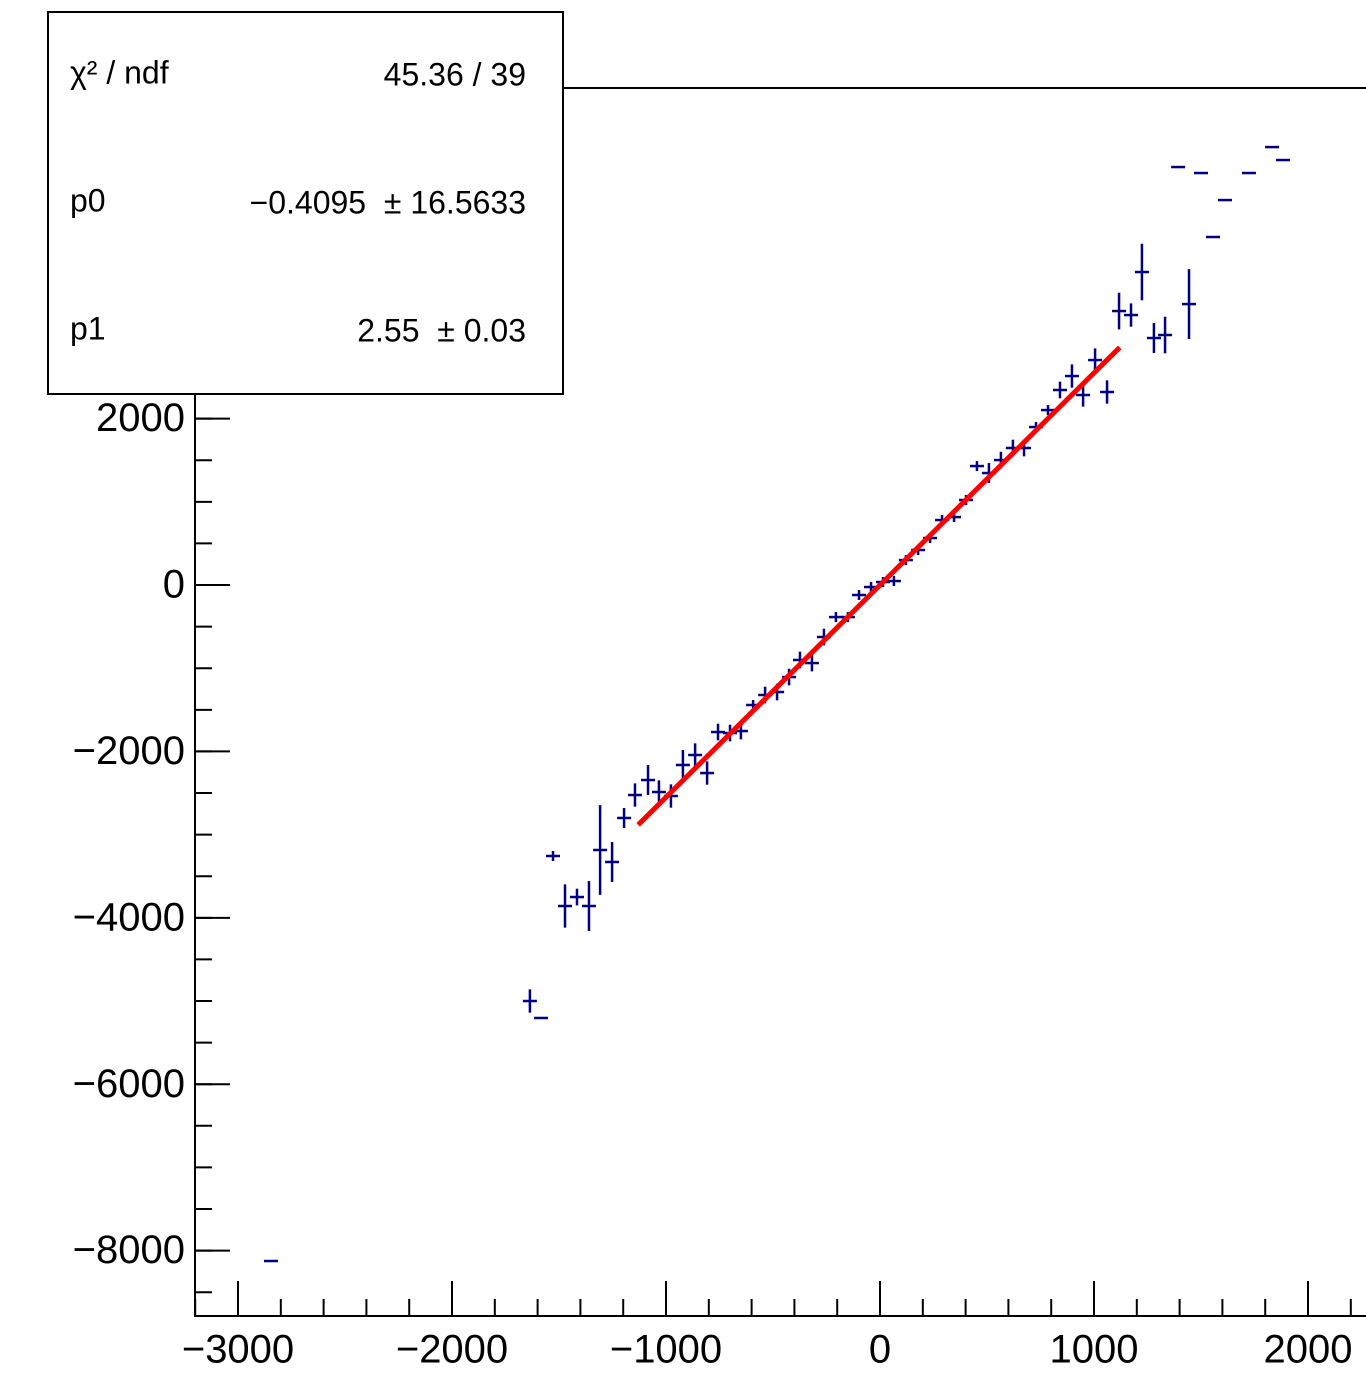  I want to click on x-tick-label: 2000, so click(1308, 1350).